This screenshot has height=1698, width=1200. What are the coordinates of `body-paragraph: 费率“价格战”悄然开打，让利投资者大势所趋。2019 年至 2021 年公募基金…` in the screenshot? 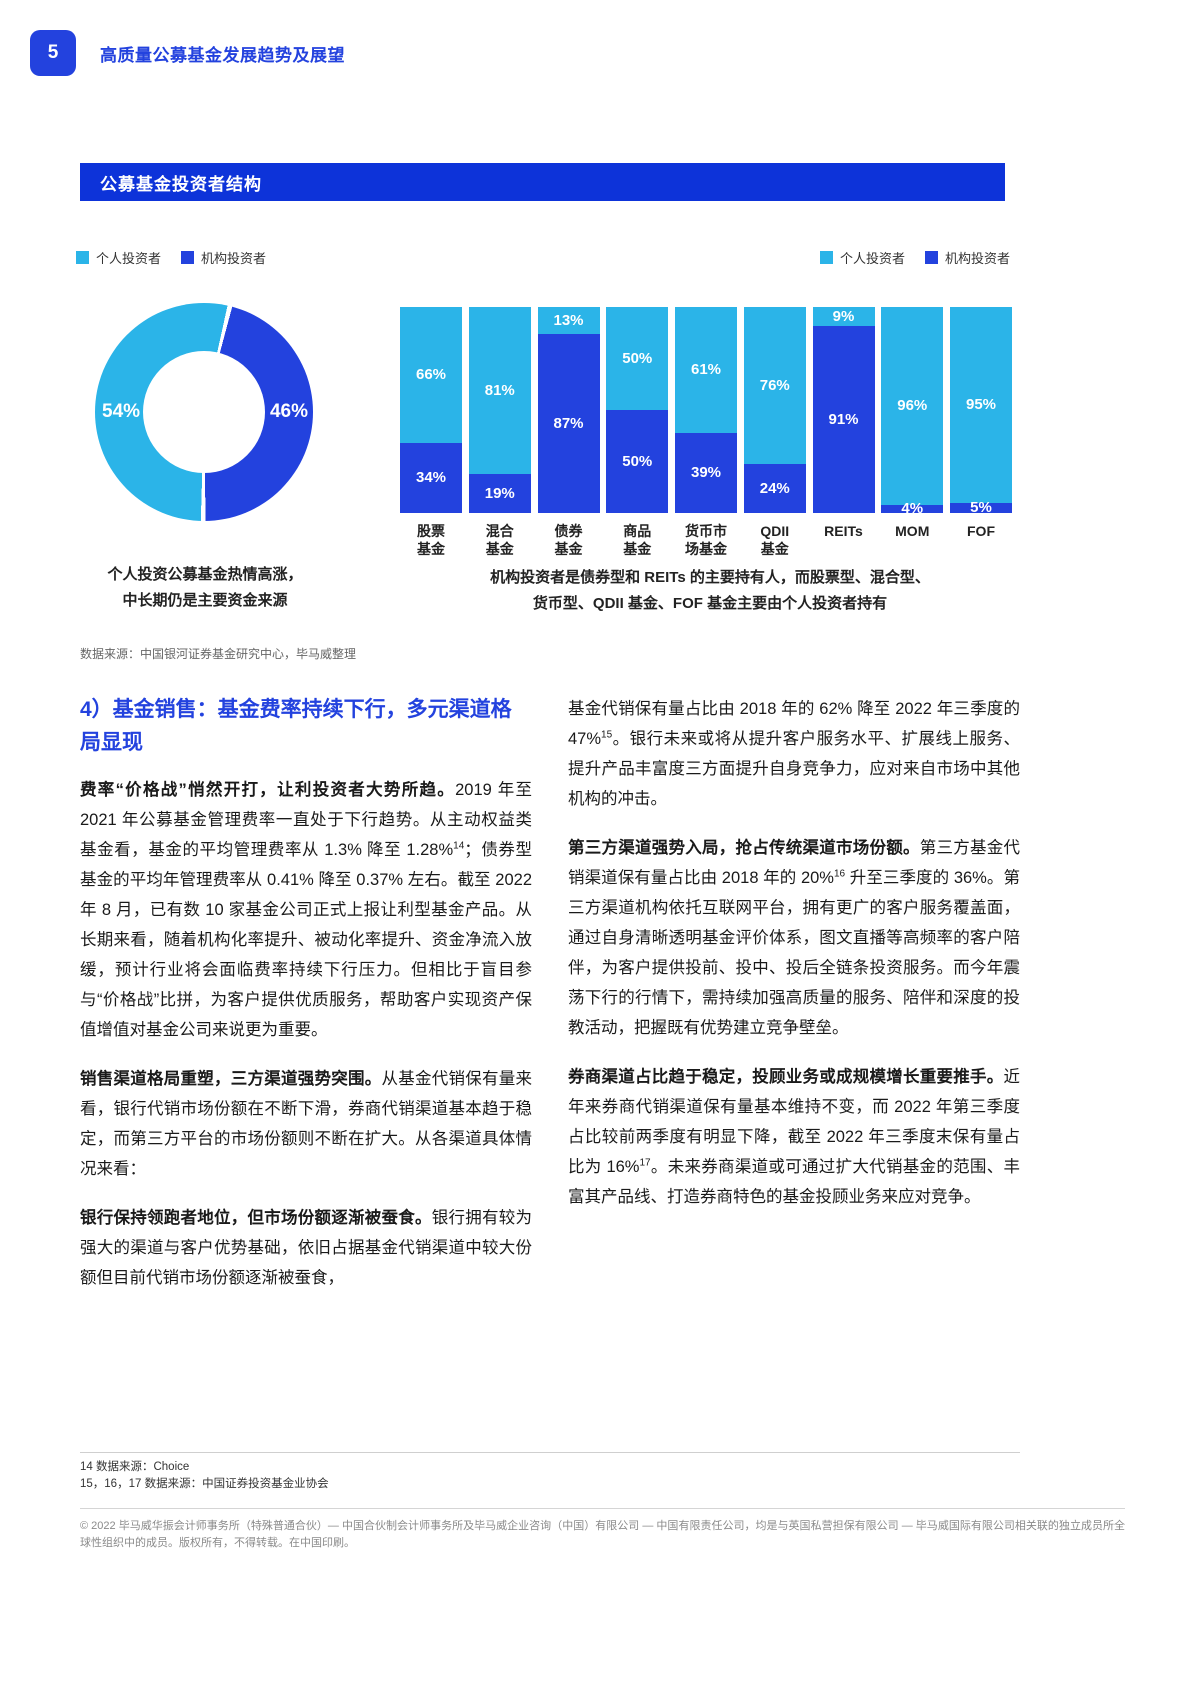 It's located at (306, 910).